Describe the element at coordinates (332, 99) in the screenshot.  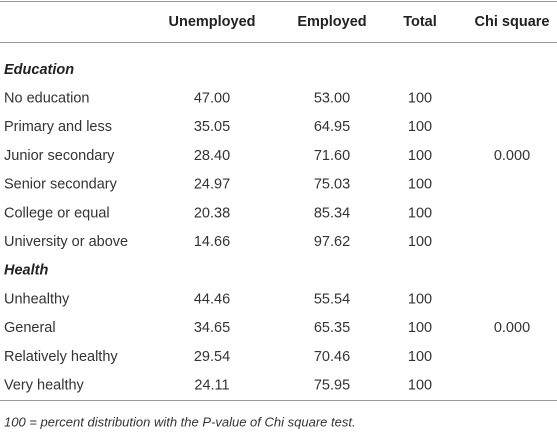
I see `cell: 53.00` at that location.